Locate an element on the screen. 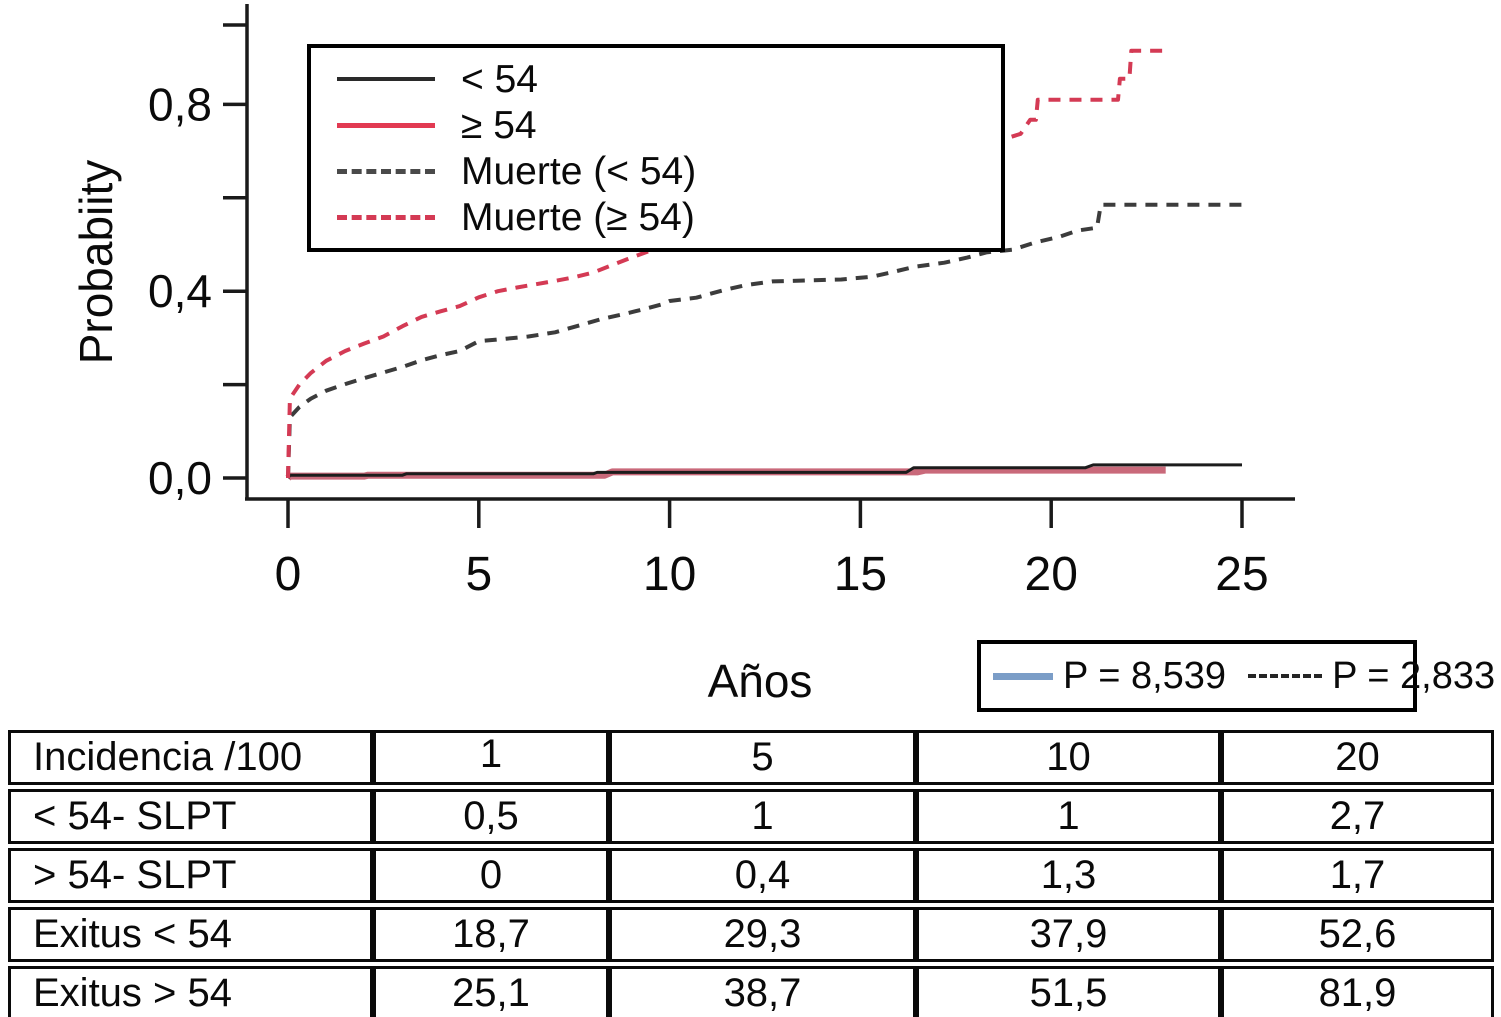  x-tick-label: 5 is located at coordinates (478, 574).